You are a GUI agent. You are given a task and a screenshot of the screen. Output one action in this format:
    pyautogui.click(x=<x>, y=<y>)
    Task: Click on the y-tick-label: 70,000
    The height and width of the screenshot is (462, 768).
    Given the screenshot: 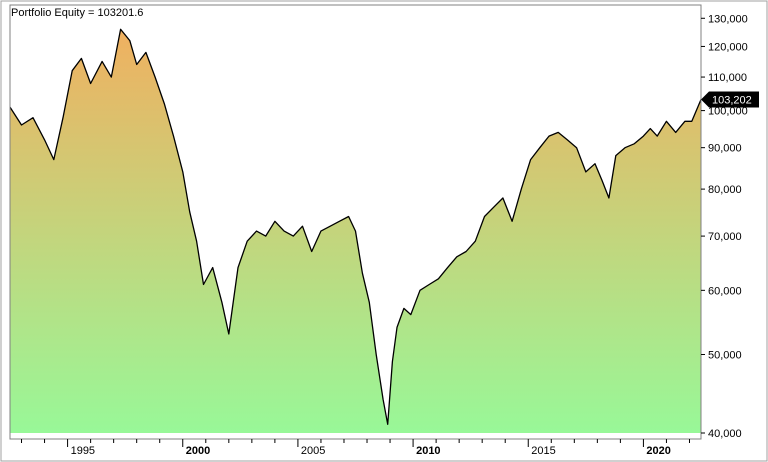 What is the action you would take?
    pyautogui.click(x=725, y=237)
    